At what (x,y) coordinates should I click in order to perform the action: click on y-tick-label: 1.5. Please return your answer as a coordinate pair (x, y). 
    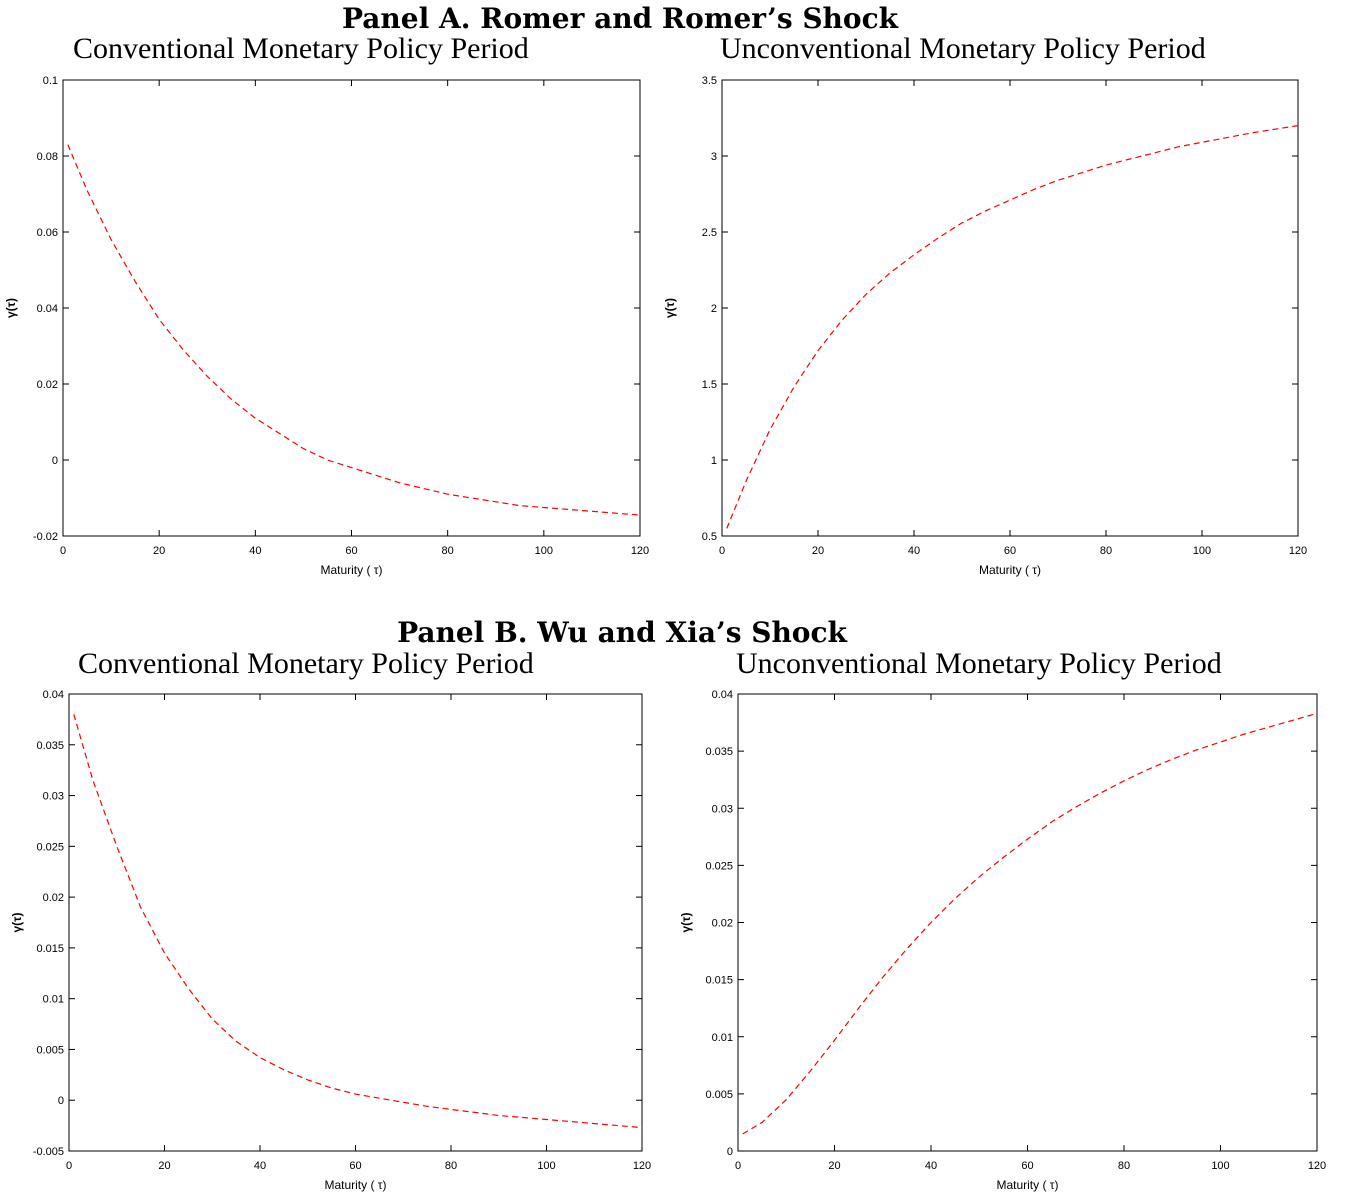
    Looking at the image, I should click on (709, 385).